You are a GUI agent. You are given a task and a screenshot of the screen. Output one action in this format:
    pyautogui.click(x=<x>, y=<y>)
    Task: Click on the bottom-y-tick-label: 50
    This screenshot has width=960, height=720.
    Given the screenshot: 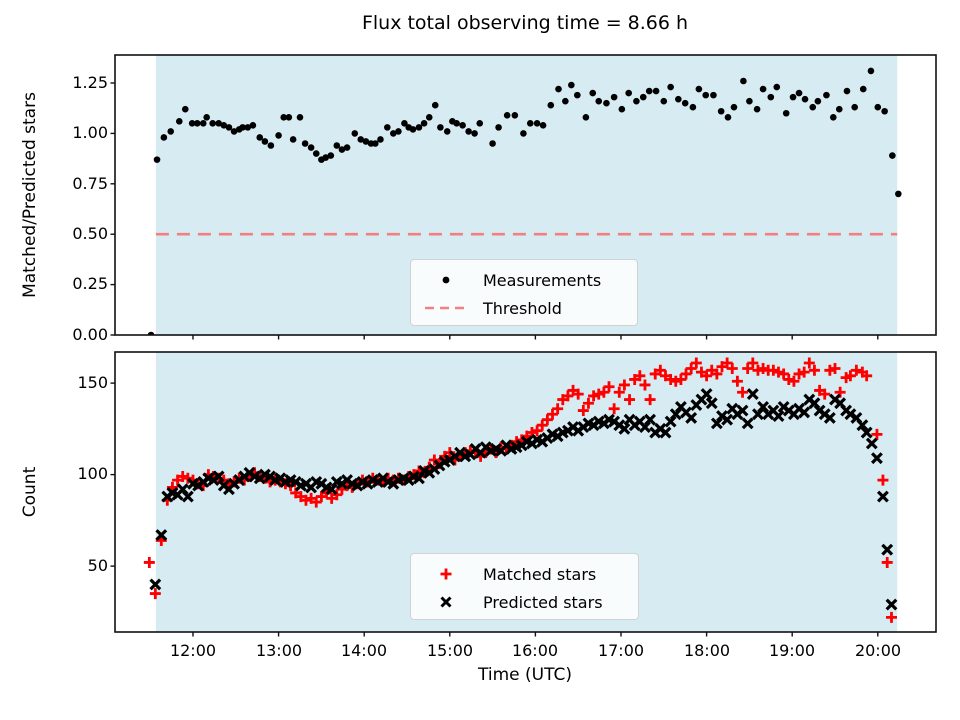 What is the action you would take?
    pyautogui.click(x=97, y=565)
    